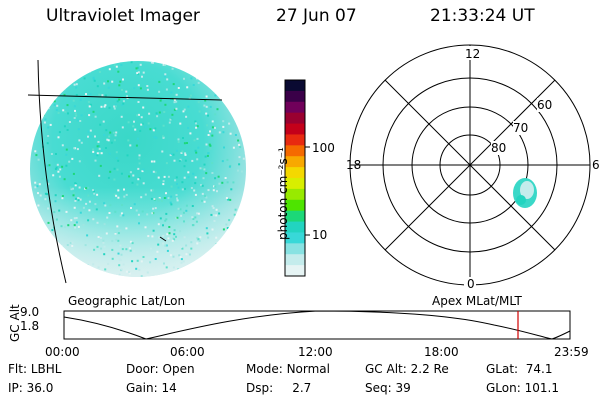  What do you see at coordinates (297, 178) in the screenshot?
I see `colorbar` at bounding box center [297, 178].